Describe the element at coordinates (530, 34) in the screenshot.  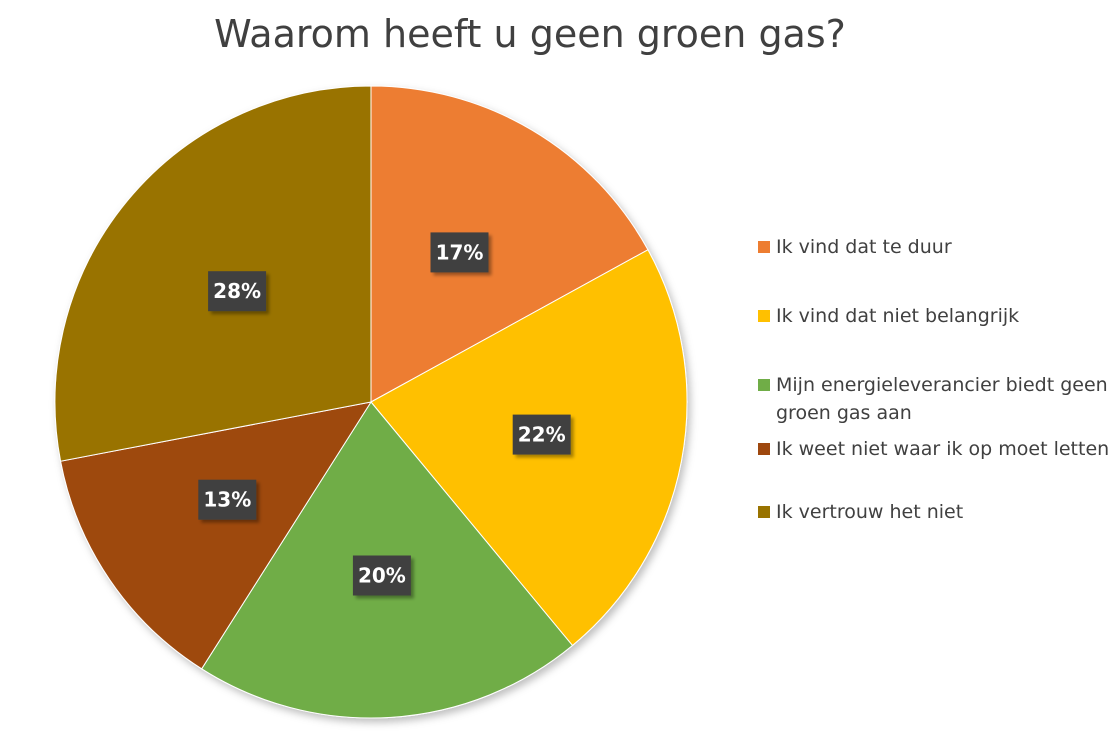
I see `chart-title: Waarom heeft u geen groen gas?` at that location.